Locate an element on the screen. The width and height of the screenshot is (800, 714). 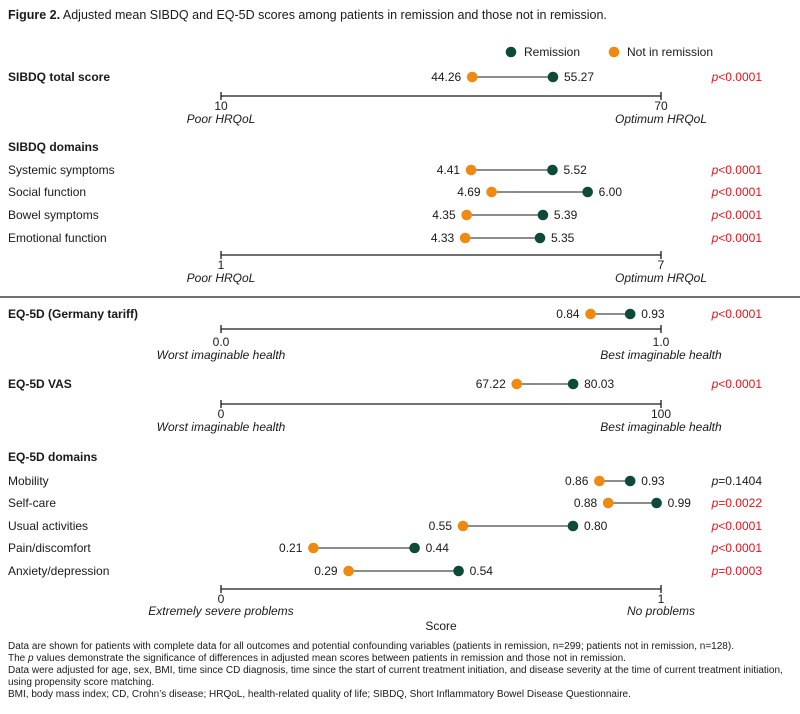
remission-value-label: 0.80 is located at coordinates (596, 526).